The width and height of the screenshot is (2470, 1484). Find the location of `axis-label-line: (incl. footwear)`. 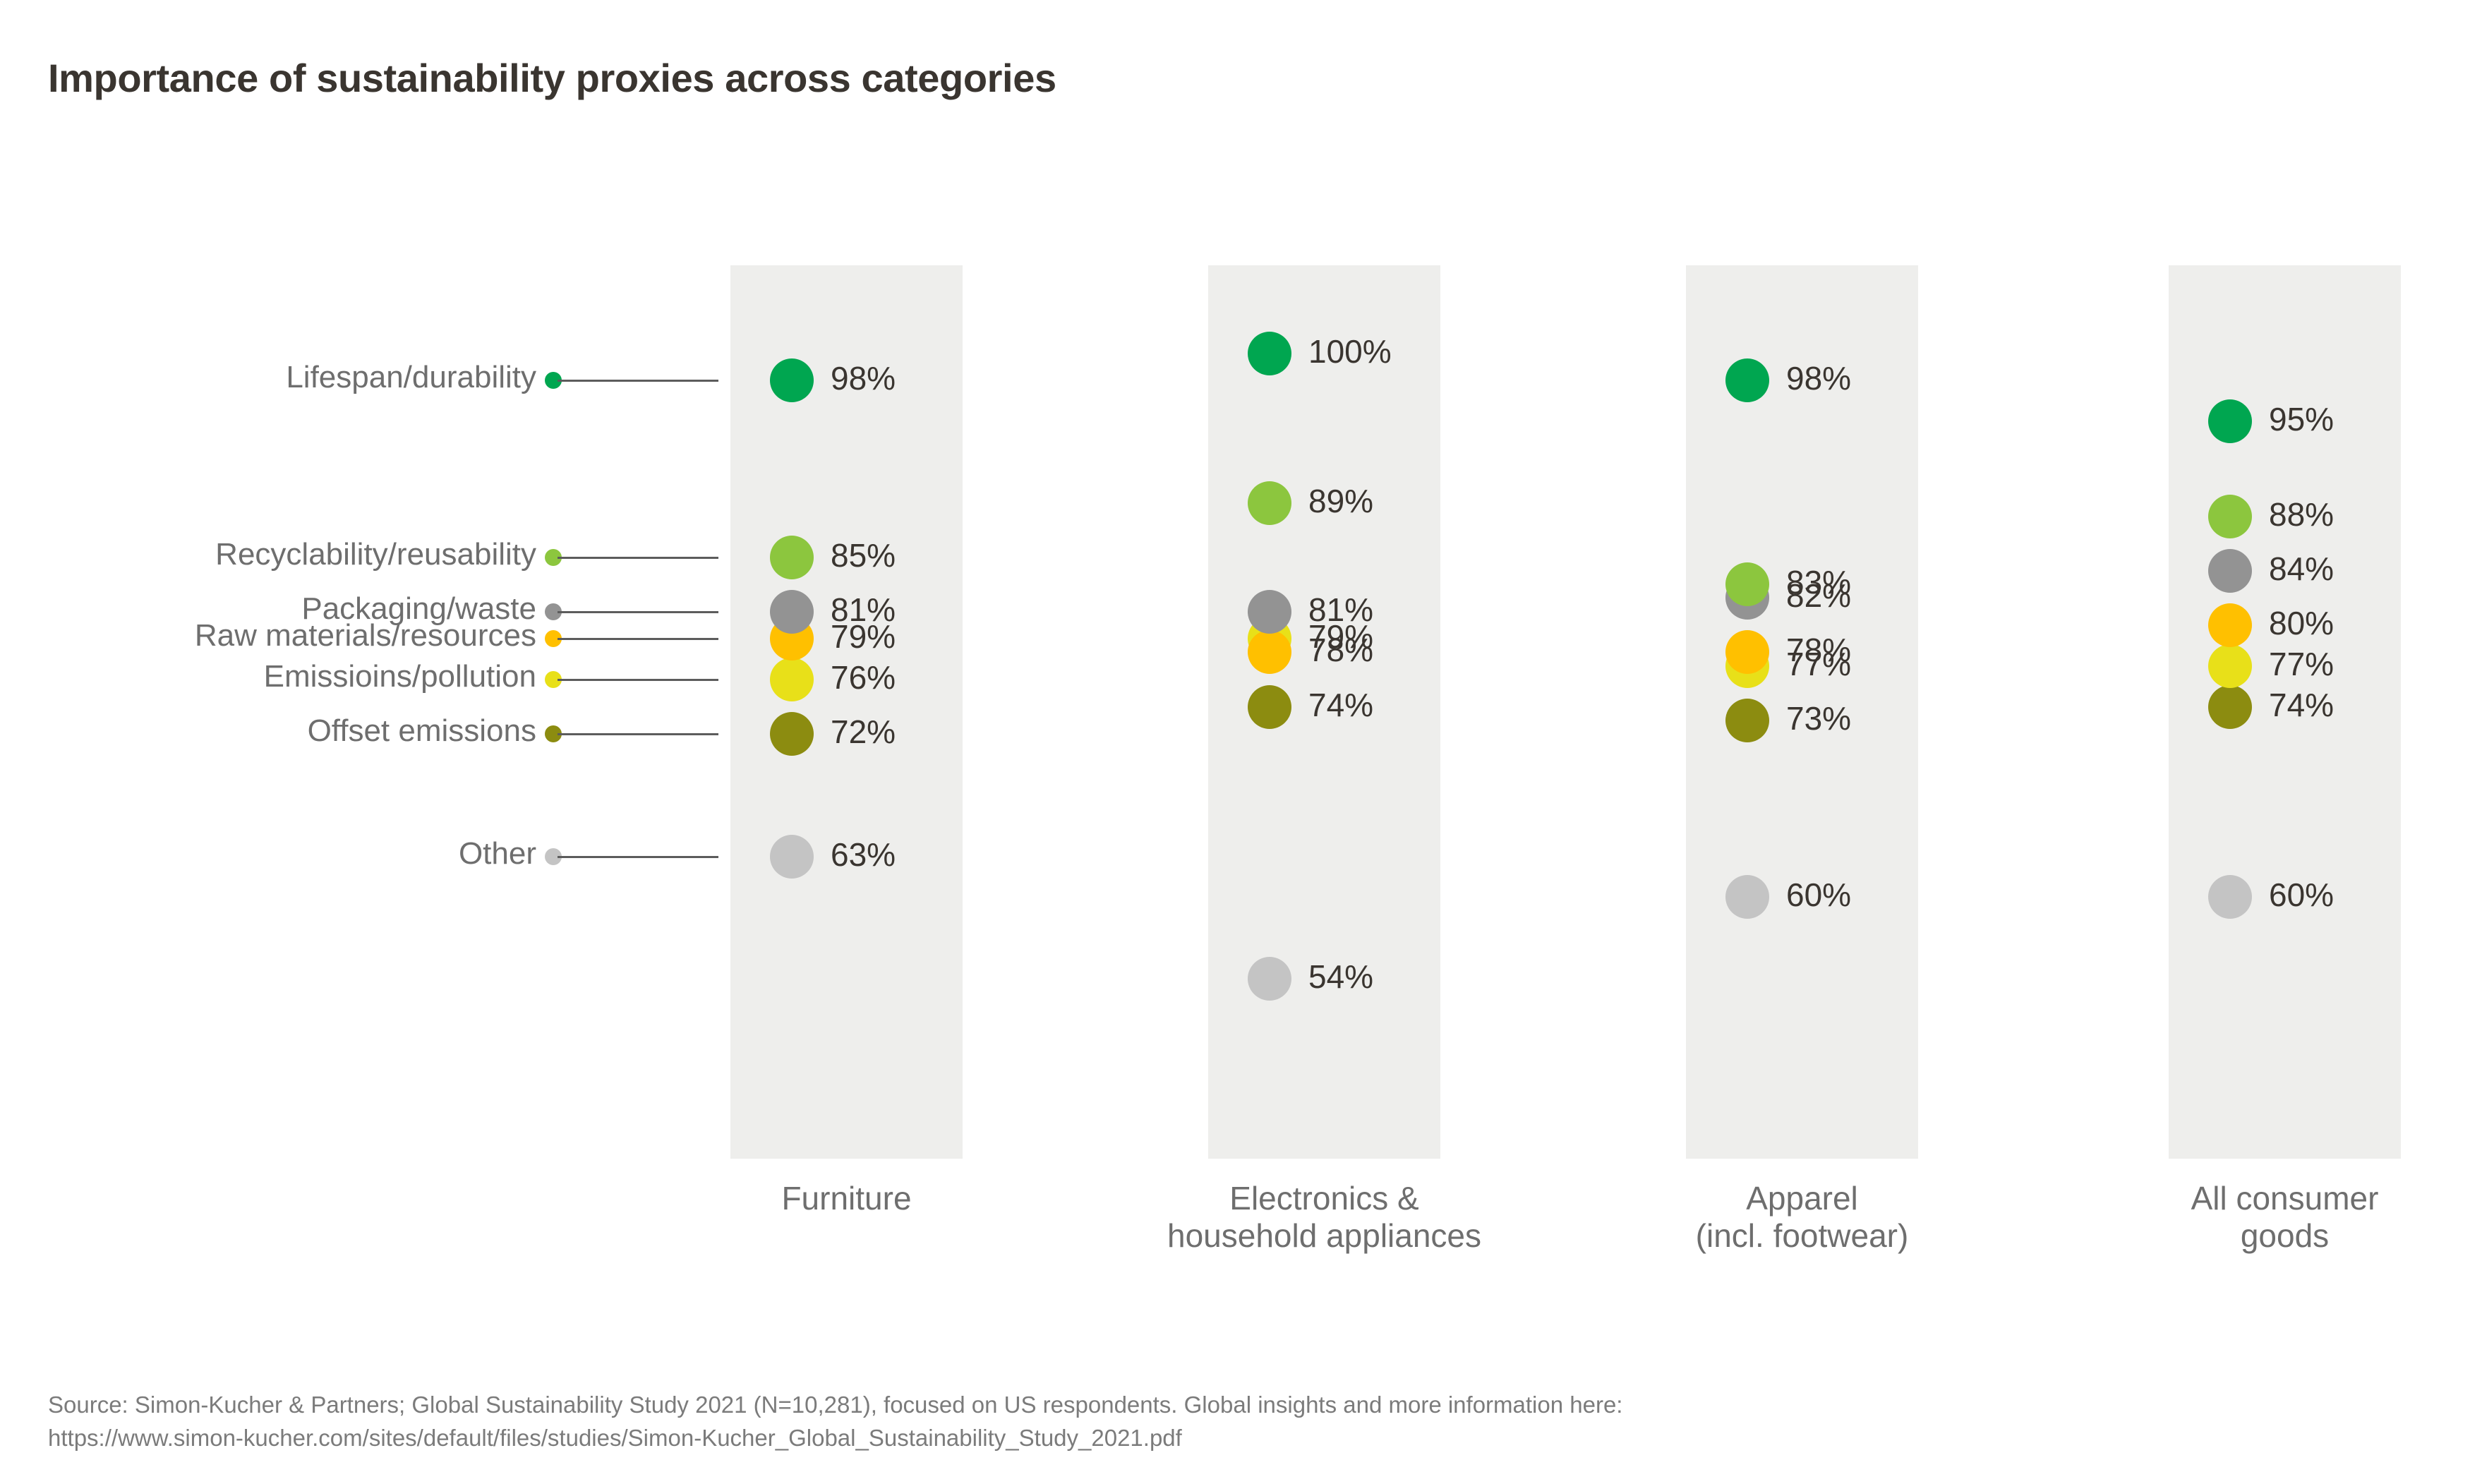

axis-label-line: (incl. footwear) is located at coordinates (1802, 1236).